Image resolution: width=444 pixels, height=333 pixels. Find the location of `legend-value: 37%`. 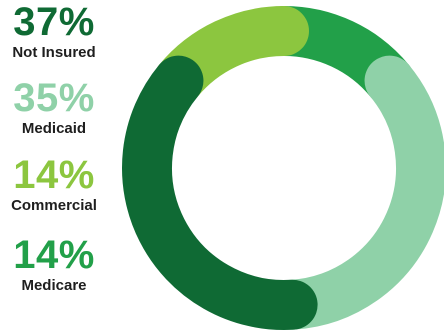

legend-value: 37% is located at coordinates (54, 22).